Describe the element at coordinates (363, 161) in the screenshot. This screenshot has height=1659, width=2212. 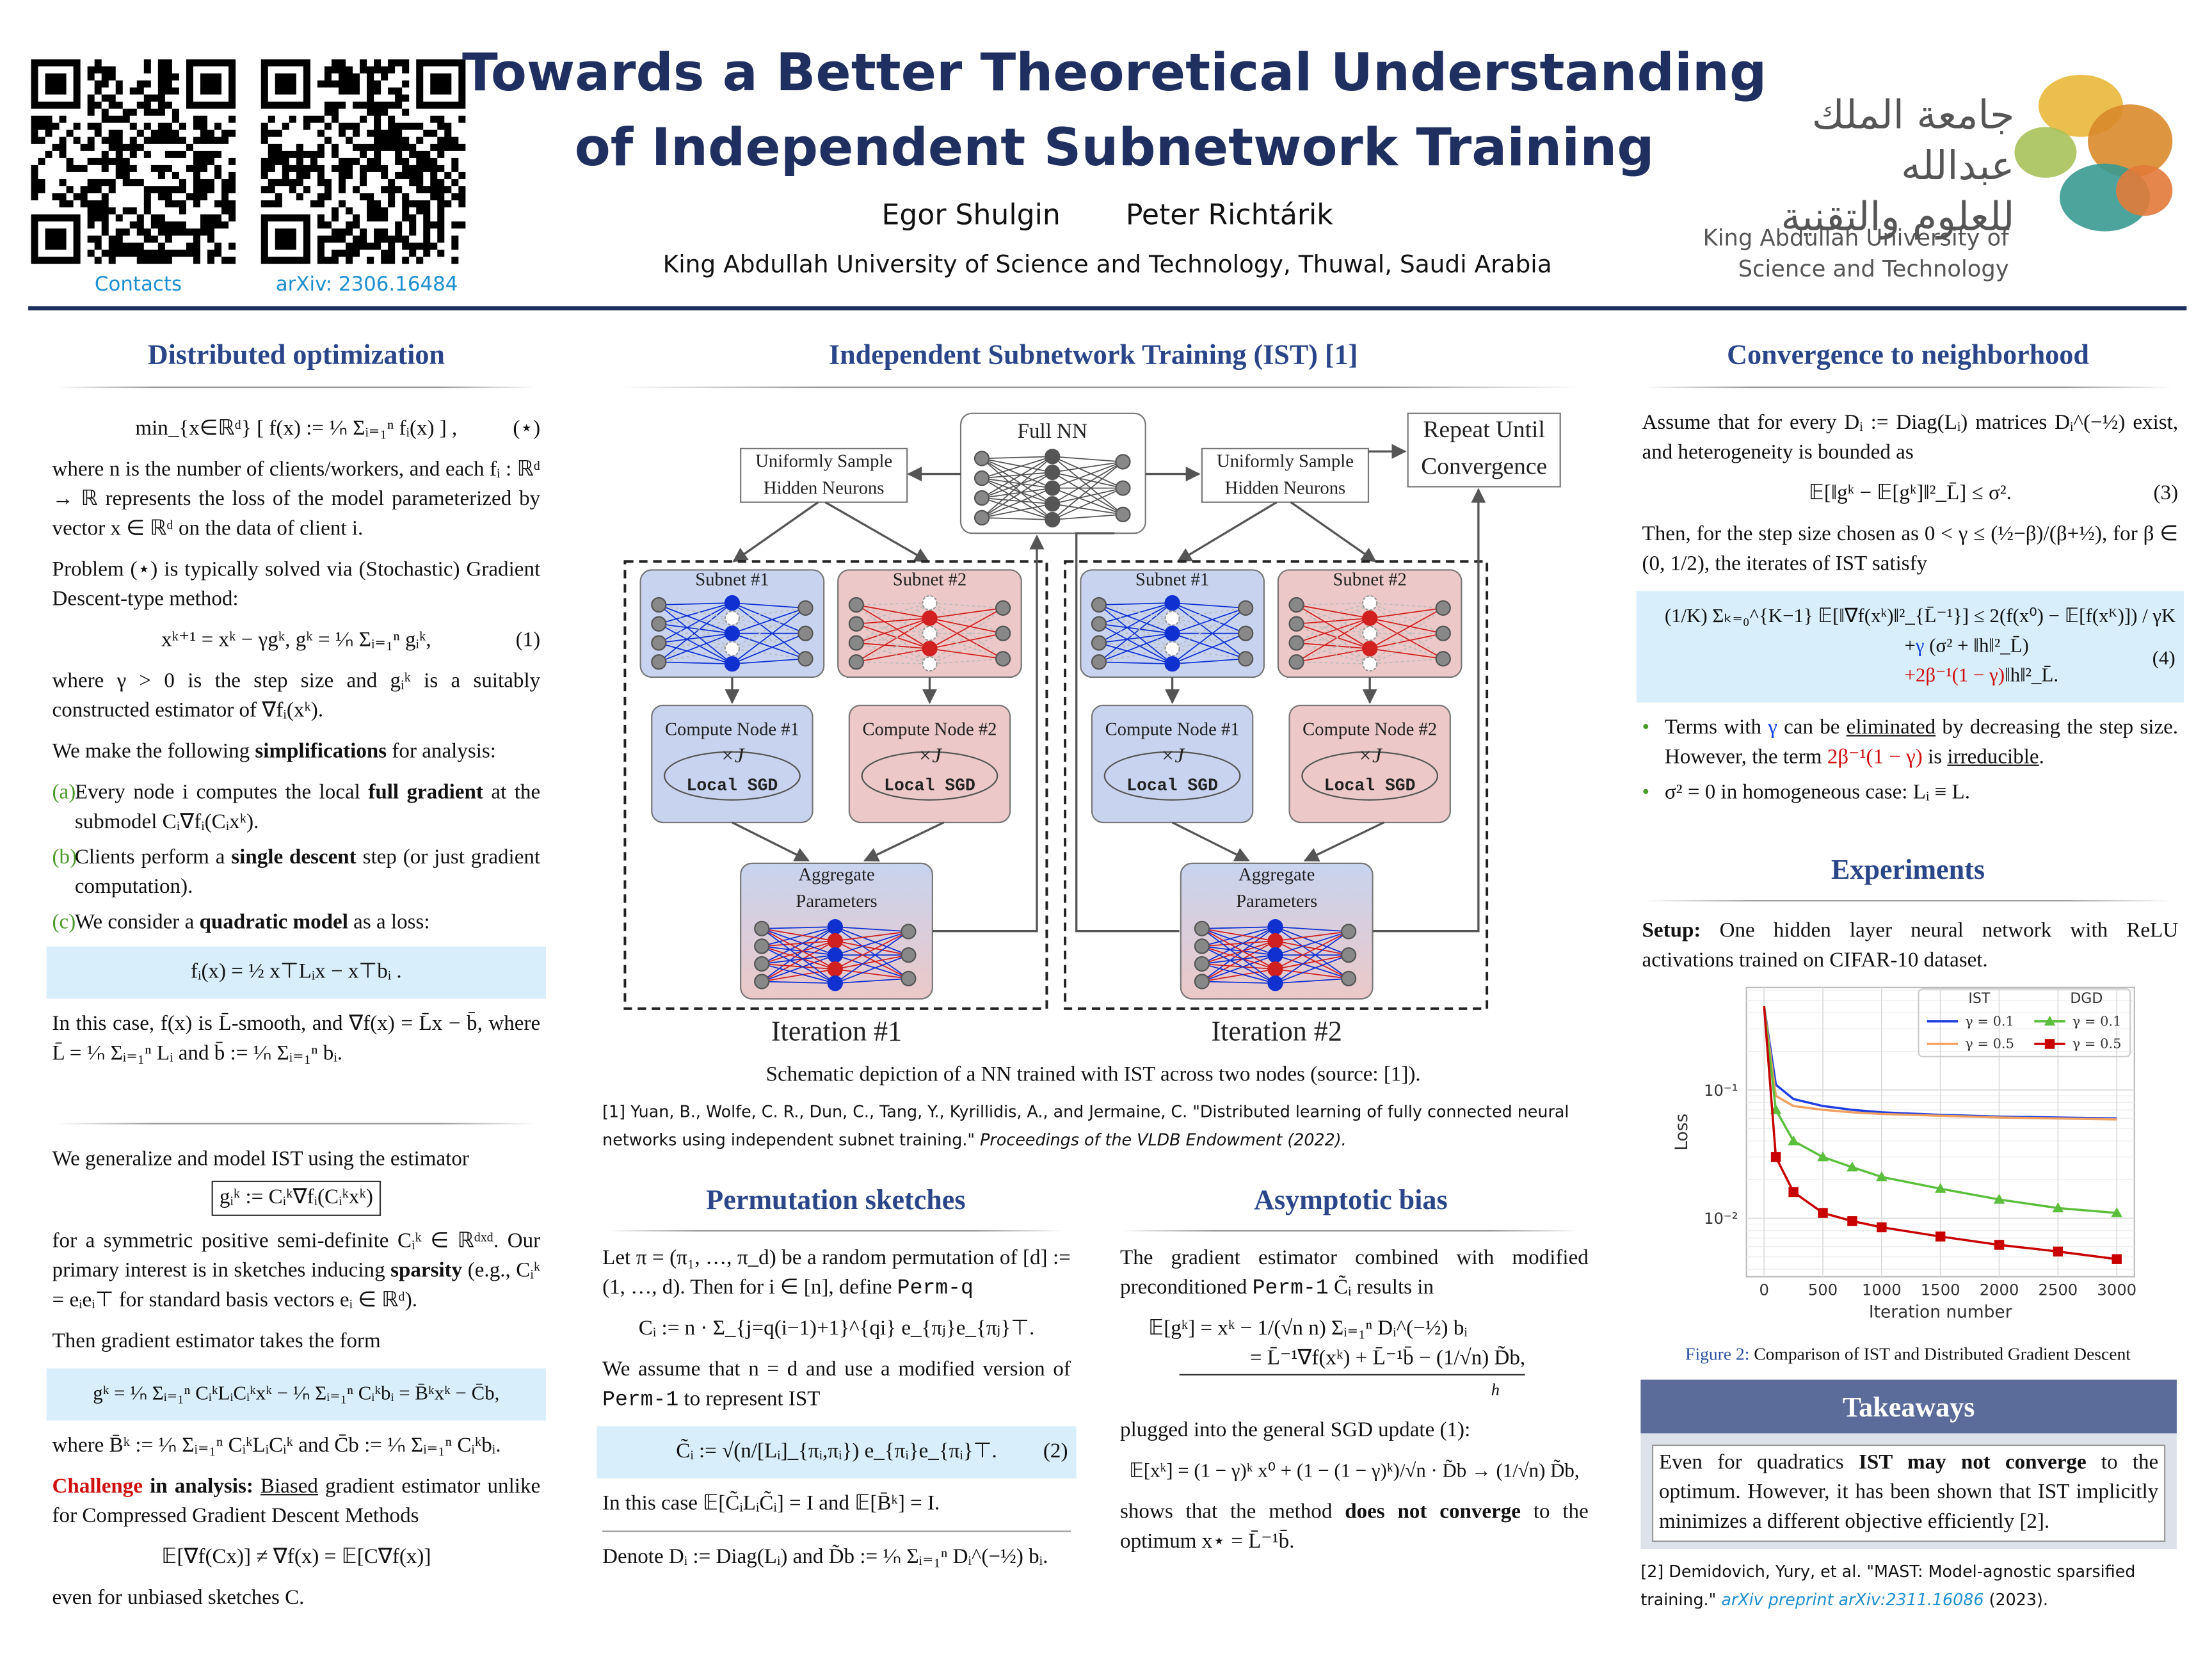
I see `qr-code` at that location.